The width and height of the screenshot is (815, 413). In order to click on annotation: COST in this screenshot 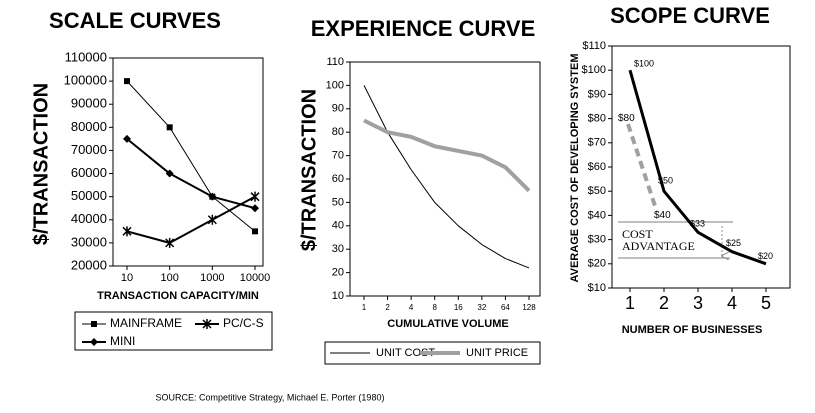, I will do `click(637, 234)`.